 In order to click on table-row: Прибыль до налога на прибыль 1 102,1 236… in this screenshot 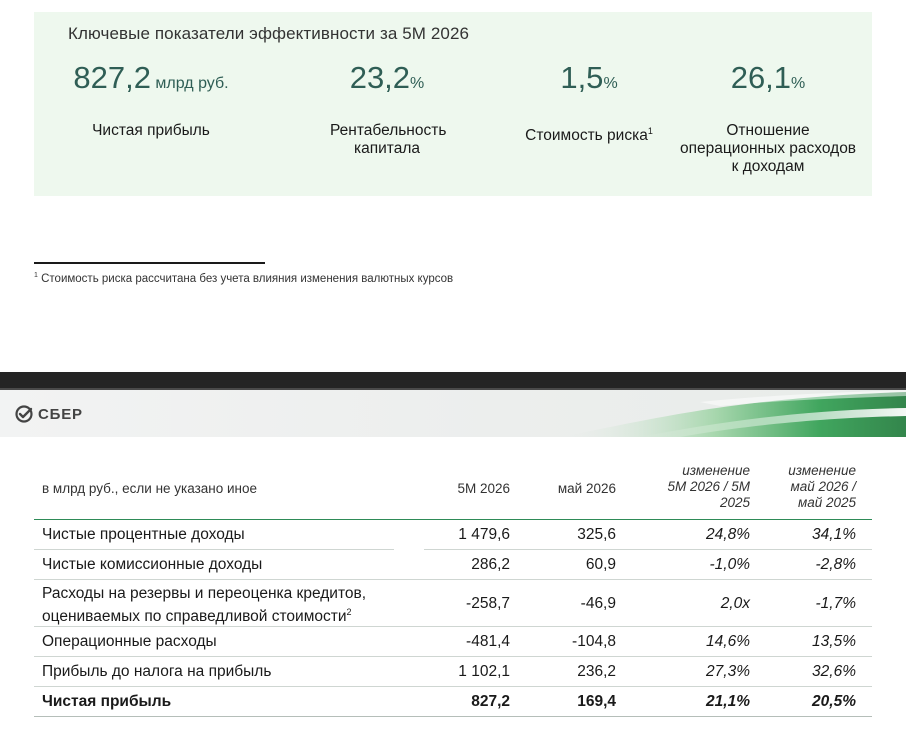, I will do `click(453, 672)`.